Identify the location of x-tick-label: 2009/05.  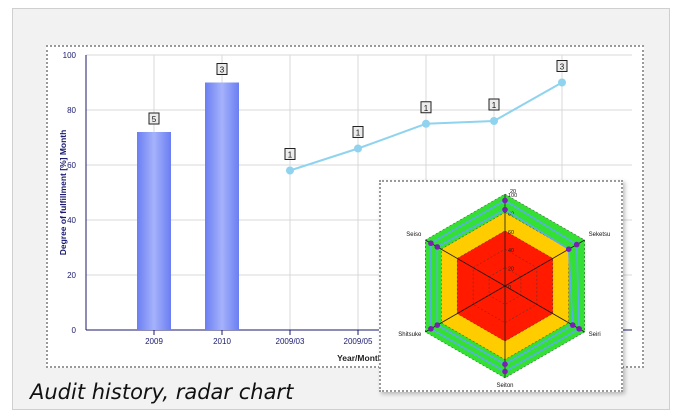
(358, 341).